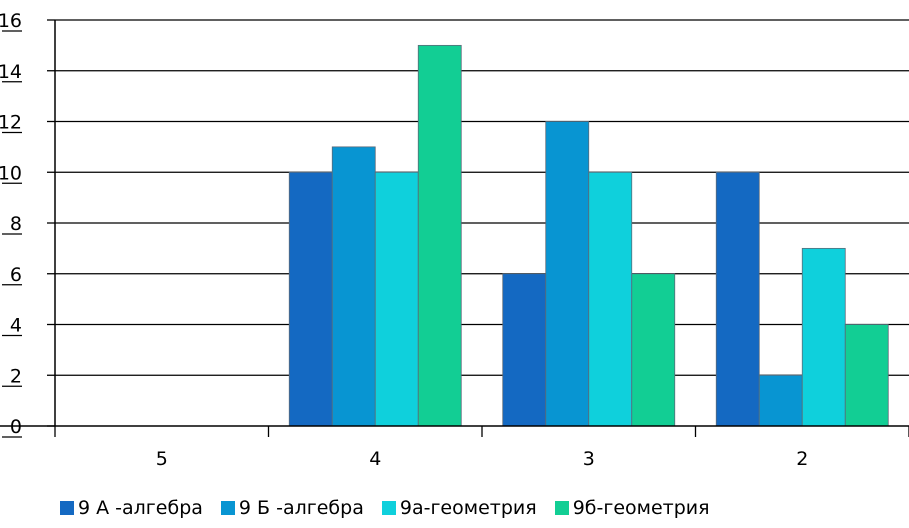  Describe the element at coordinates (468, 508) in the screenshot. I see `legend-label: 9а-геометрия` at that location.